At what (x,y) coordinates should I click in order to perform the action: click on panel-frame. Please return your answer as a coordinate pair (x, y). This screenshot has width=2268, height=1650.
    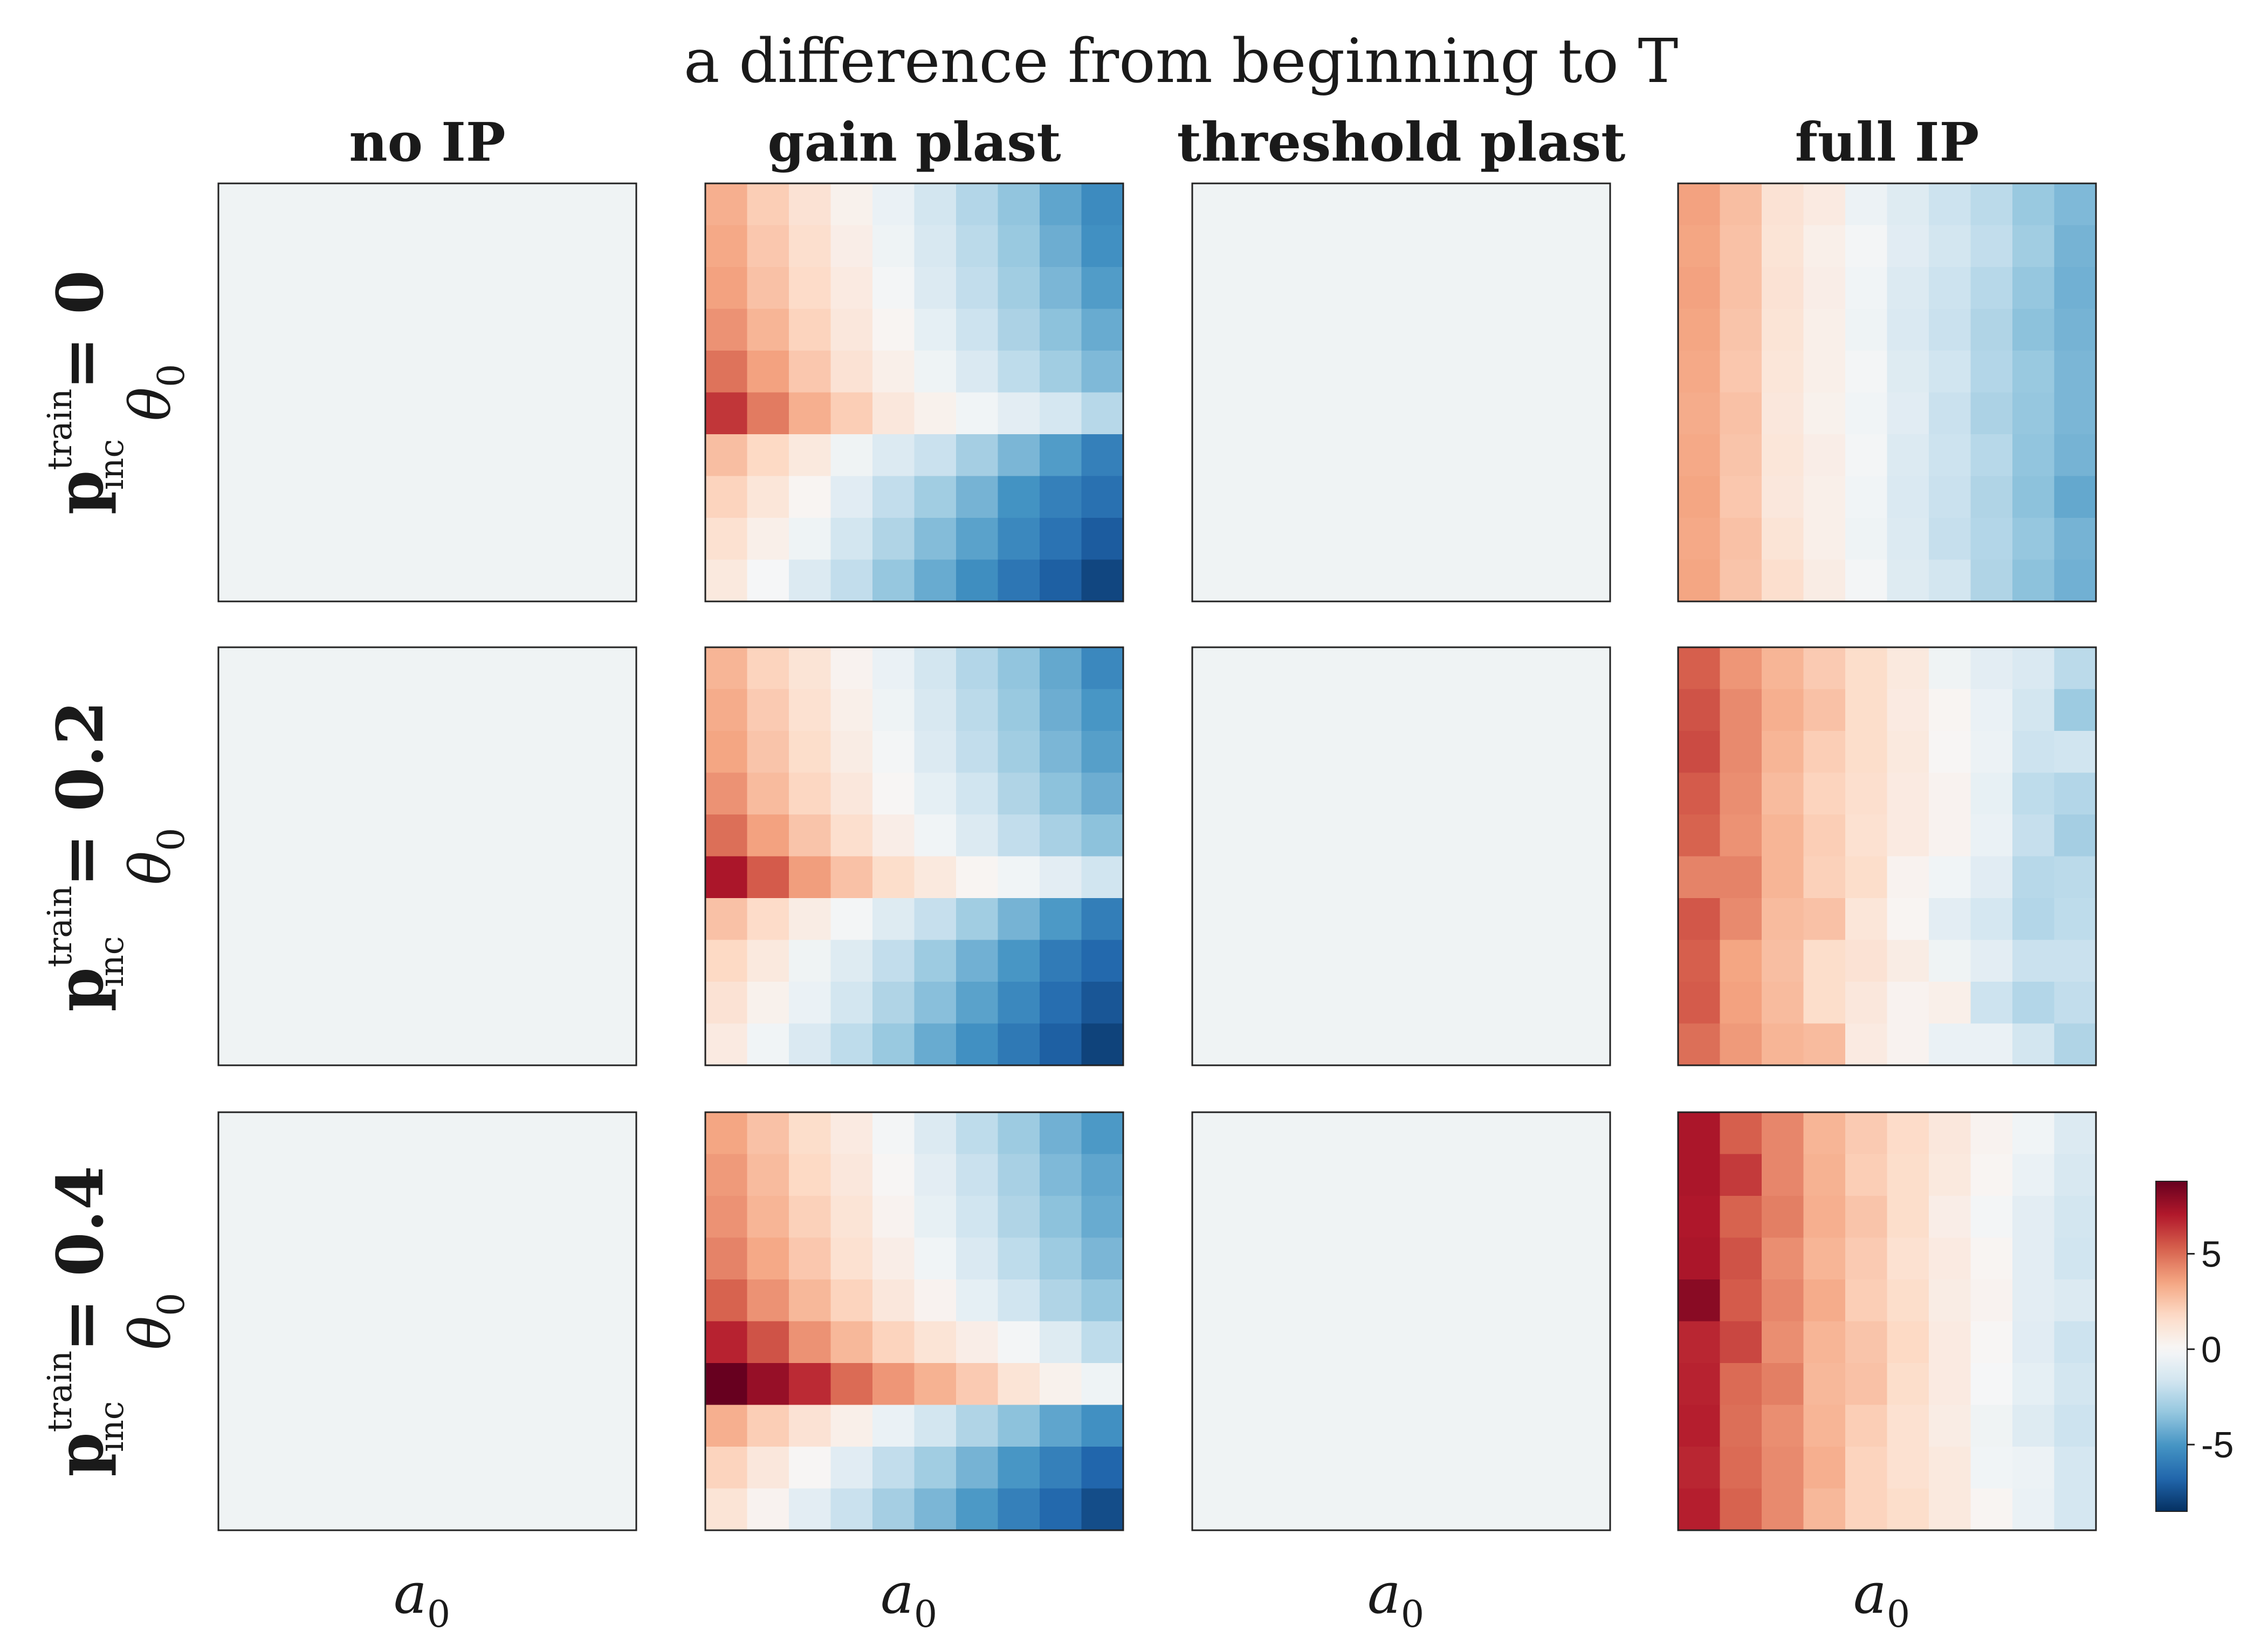
    Looking at the image, I should click on (1887, 1321).